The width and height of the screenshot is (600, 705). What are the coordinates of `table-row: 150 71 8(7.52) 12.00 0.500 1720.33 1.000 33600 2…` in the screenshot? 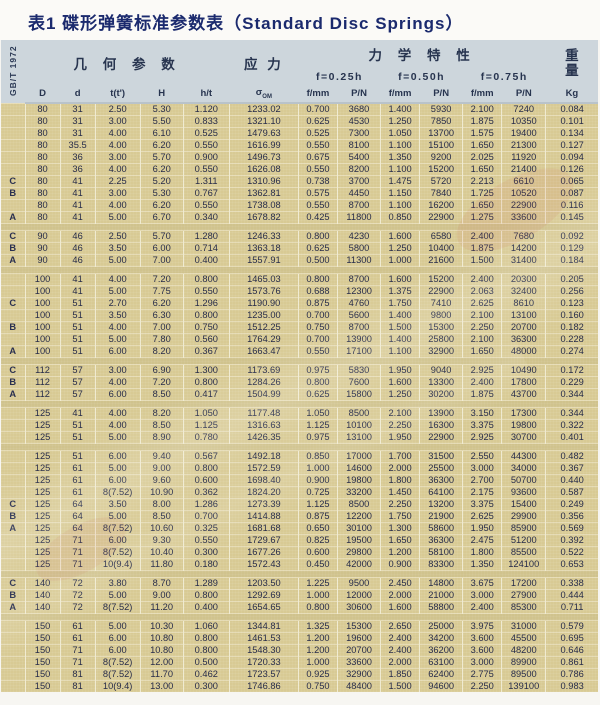 It's located at (299, 662).